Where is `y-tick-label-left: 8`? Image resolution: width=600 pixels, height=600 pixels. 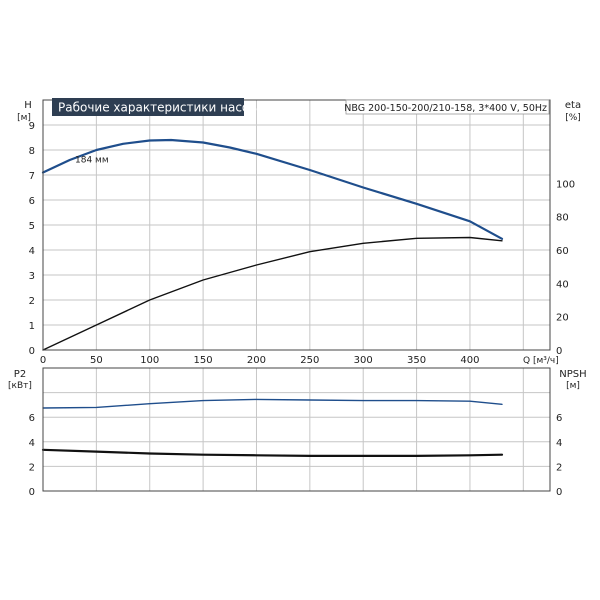
y-tick-label-left: 8 is located at coordinates (32, 151).